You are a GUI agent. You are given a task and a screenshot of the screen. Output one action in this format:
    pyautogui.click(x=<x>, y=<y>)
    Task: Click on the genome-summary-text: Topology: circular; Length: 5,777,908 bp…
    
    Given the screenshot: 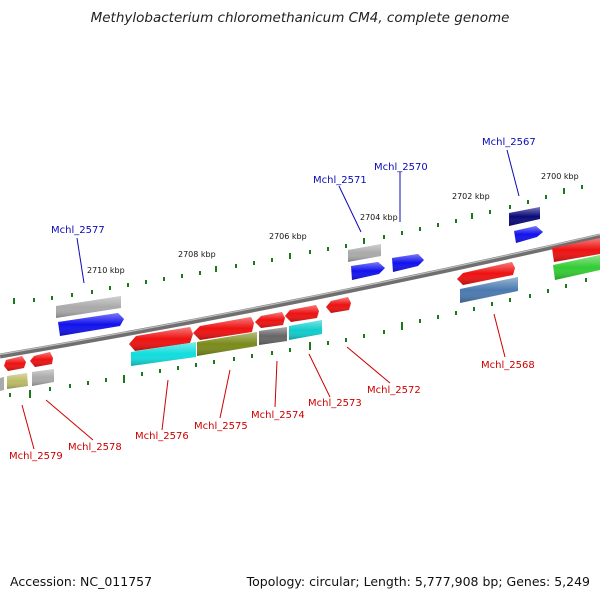 What is the action you would take?
    pyautogui.click(x=418, y=581)
    